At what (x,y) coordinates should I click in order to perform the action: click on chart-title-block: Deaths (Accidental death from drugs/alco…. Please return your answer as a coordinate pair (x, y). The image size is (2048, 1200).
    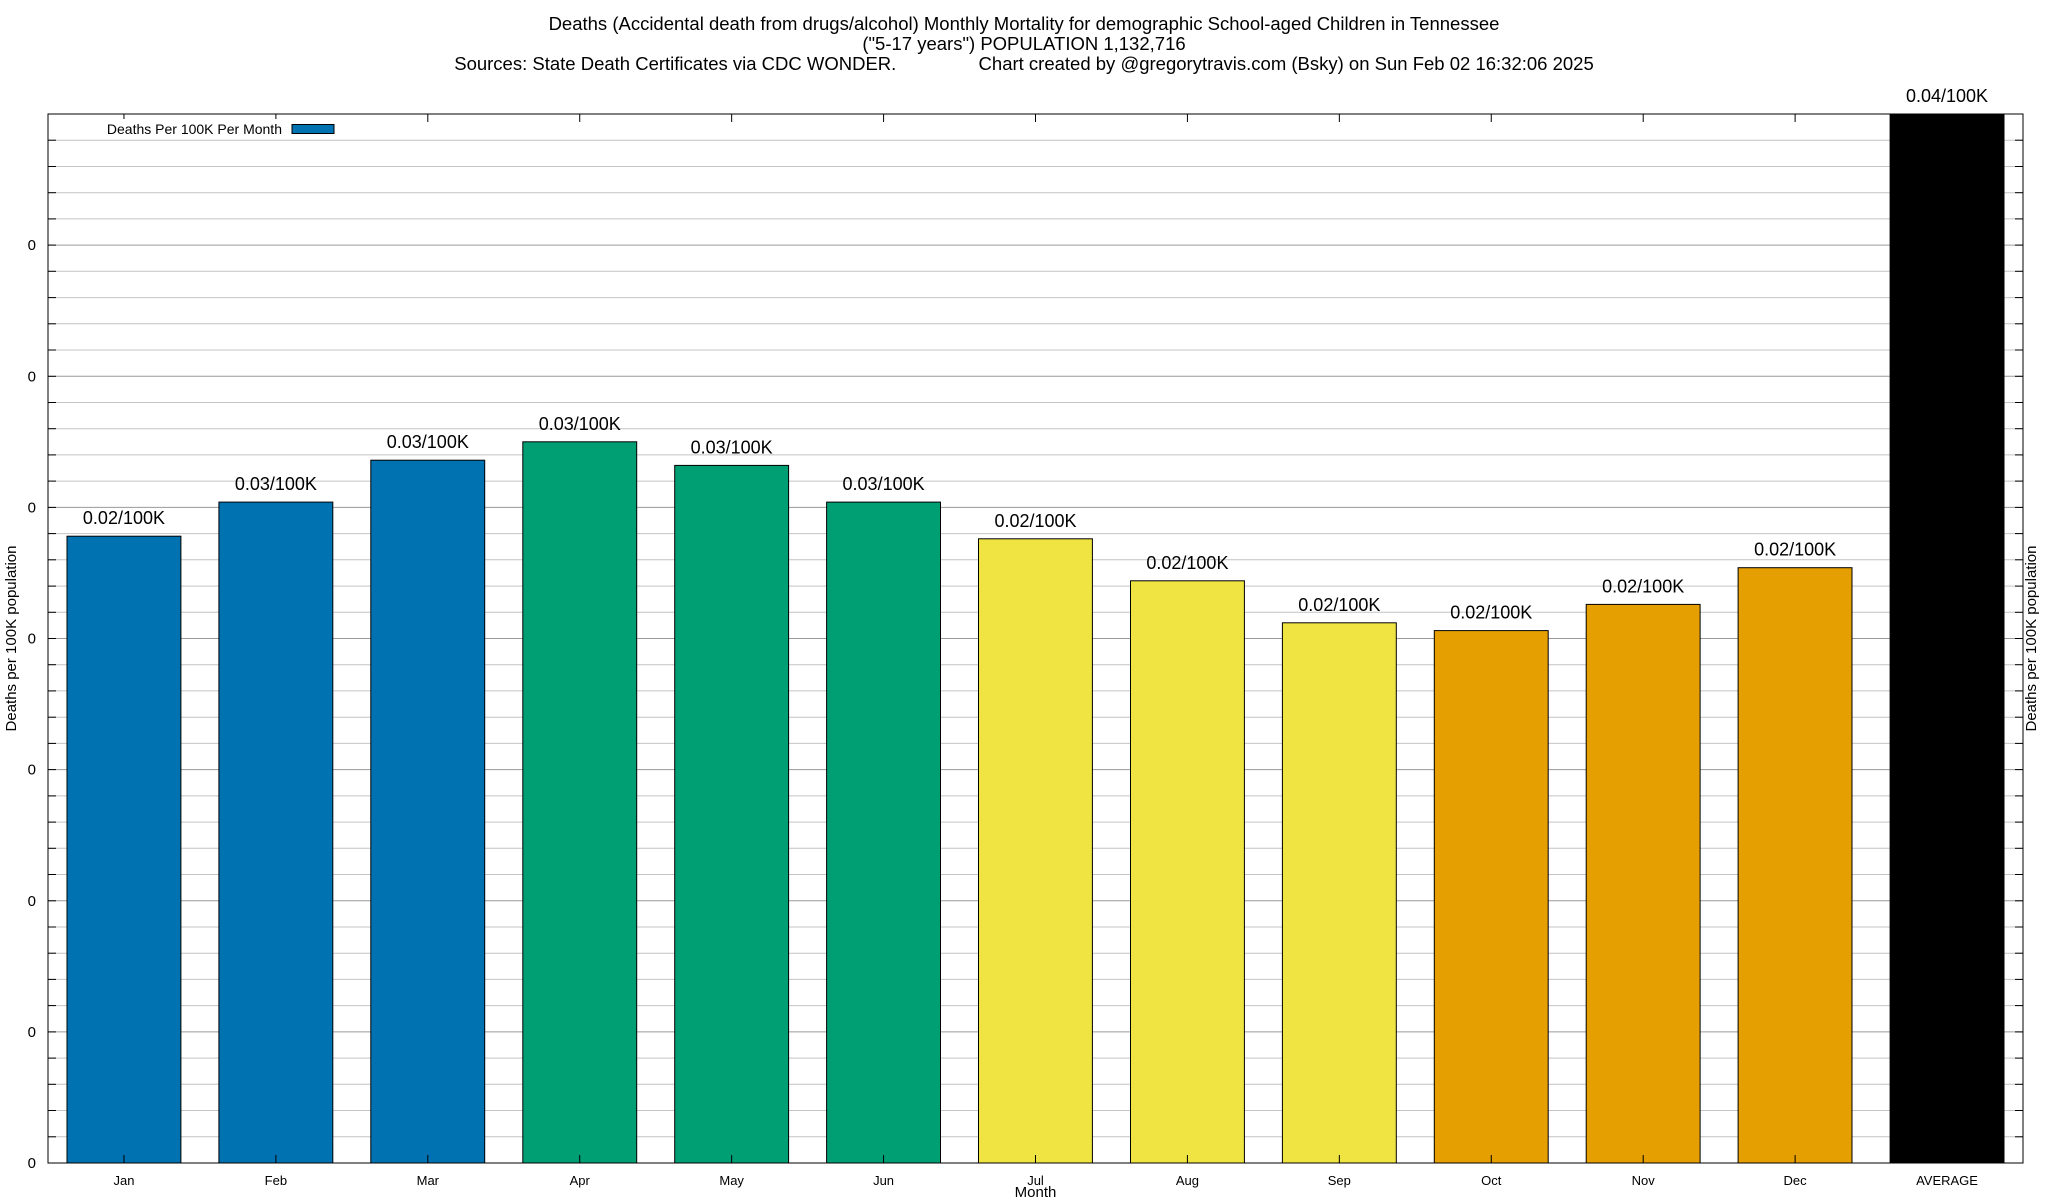
    Looking at the image, I should click on (1024, 44).